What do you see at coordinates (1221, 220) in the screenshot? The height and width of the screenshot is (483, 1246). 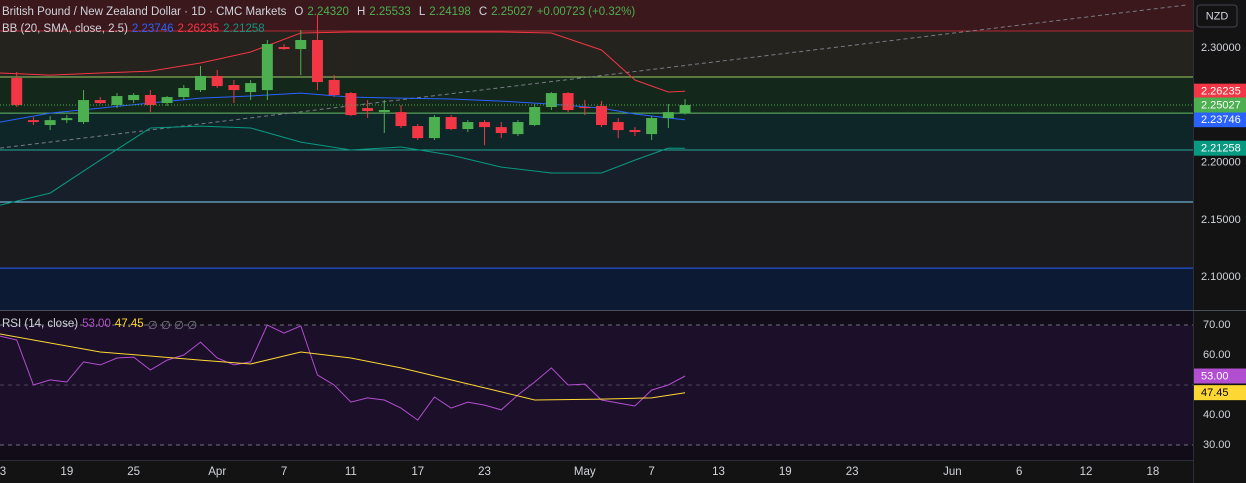 I see `y-tick-label: 2.15000` at bounding box center [1221, 220].